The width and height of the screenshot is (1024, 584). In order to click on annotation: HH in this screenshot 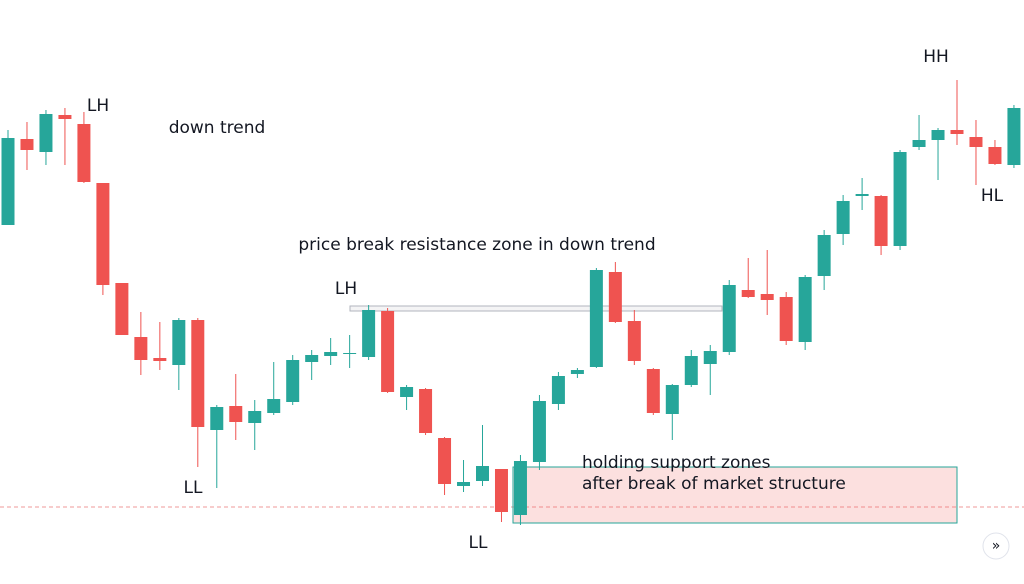, I will do `click(936, 57)`.